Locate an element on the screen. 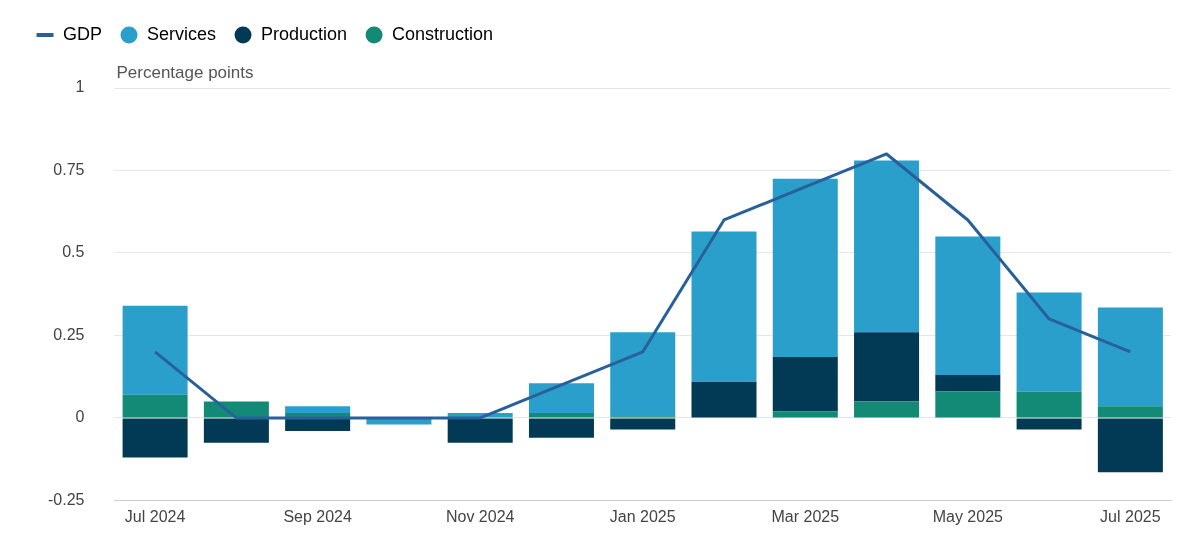 This screenshot has width=1189, height=548. legend-label: Construction is located at coordinates (443, 33).